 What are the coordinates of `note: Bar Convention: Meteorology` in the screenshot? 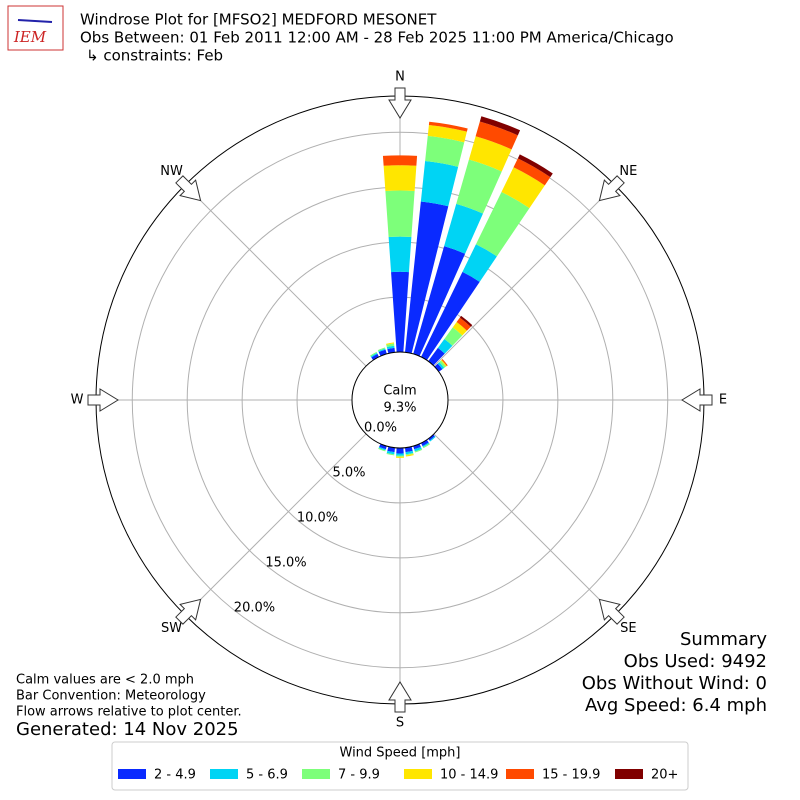 It's located at (111, 696).